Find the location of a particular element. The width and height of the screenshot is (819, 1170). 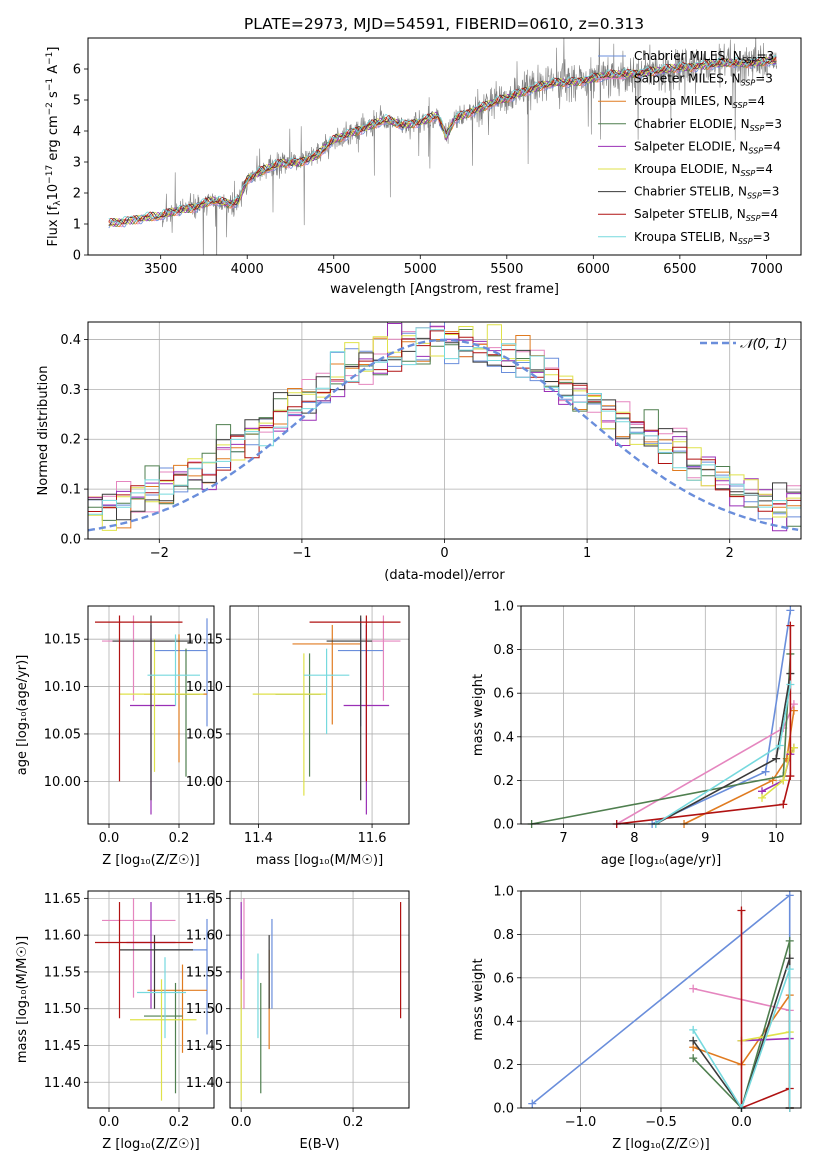

y-tick-label: 10.10 is located at coordinates (62, 687).